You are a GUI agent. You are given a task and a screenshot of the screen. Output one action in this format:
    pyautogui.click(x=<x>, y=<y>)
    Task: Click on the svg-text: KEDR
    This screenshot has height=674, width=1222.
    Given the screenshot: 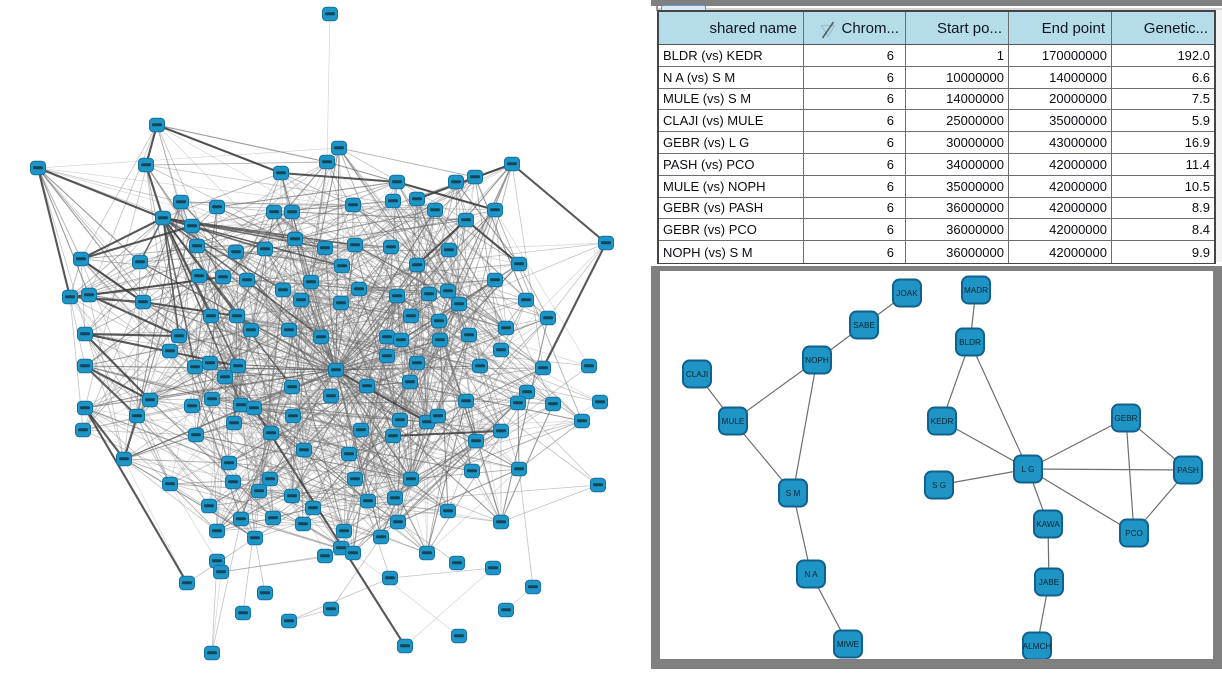 What is the action you would take?
    pyautogui.click(x=942, y=421)
    